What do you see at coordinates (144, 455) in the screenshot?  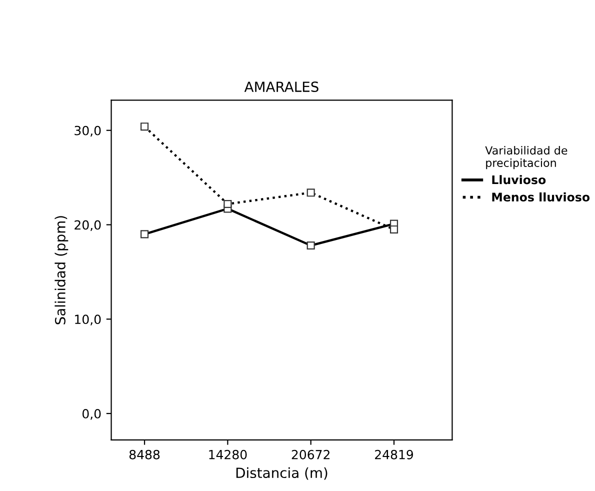 I see `x-tick-label: 8488` at bounding box center [144, 455].